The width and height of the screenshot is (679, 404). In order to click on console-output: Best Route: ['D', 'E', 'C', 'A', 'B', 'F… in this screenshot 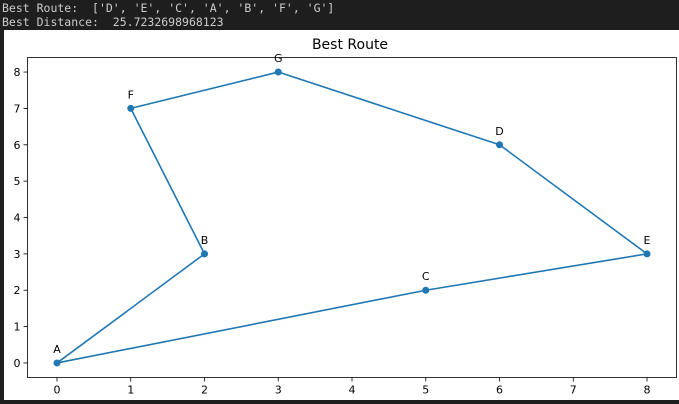, I will do `click(339, 15)`.